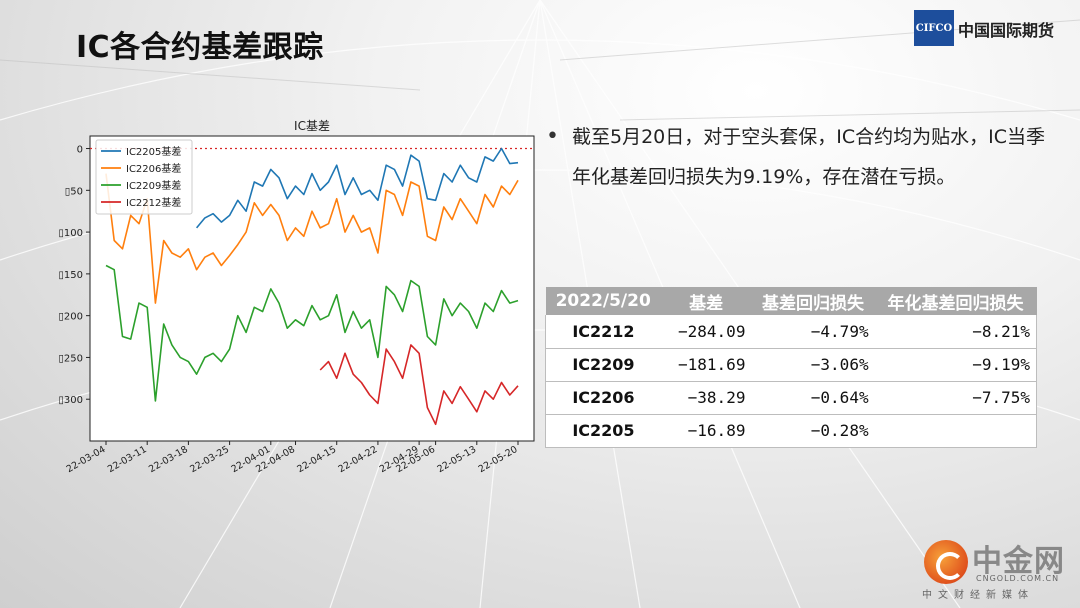 The image size is (1080, 608). I want to click on table-header-date: 2022/5/20, so click(603, 301).